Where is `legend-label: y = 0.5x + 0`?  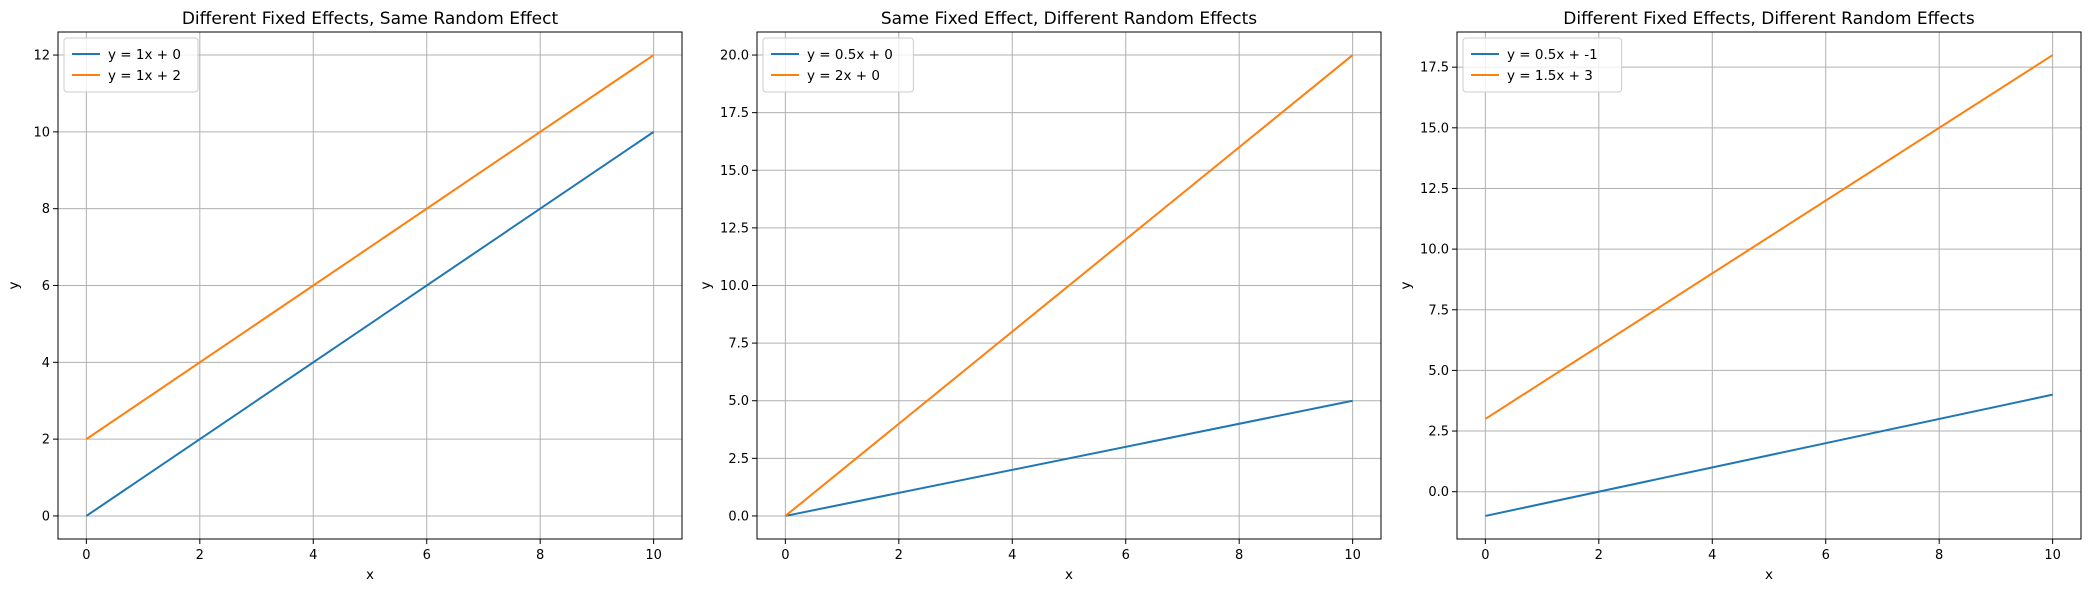 legend-label: y = 0.5x + 0 is located at coordinates (850, 55).